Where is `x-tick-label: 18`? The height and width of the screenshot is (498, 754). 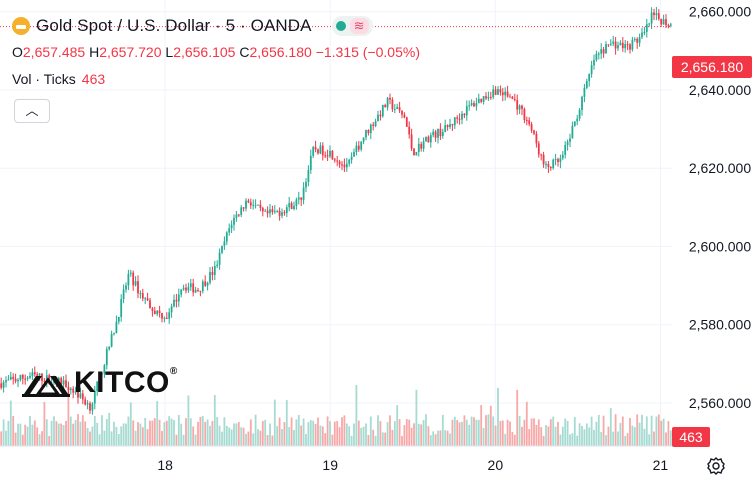
x-tick-label: 18 is located at coordinates (165, 465).